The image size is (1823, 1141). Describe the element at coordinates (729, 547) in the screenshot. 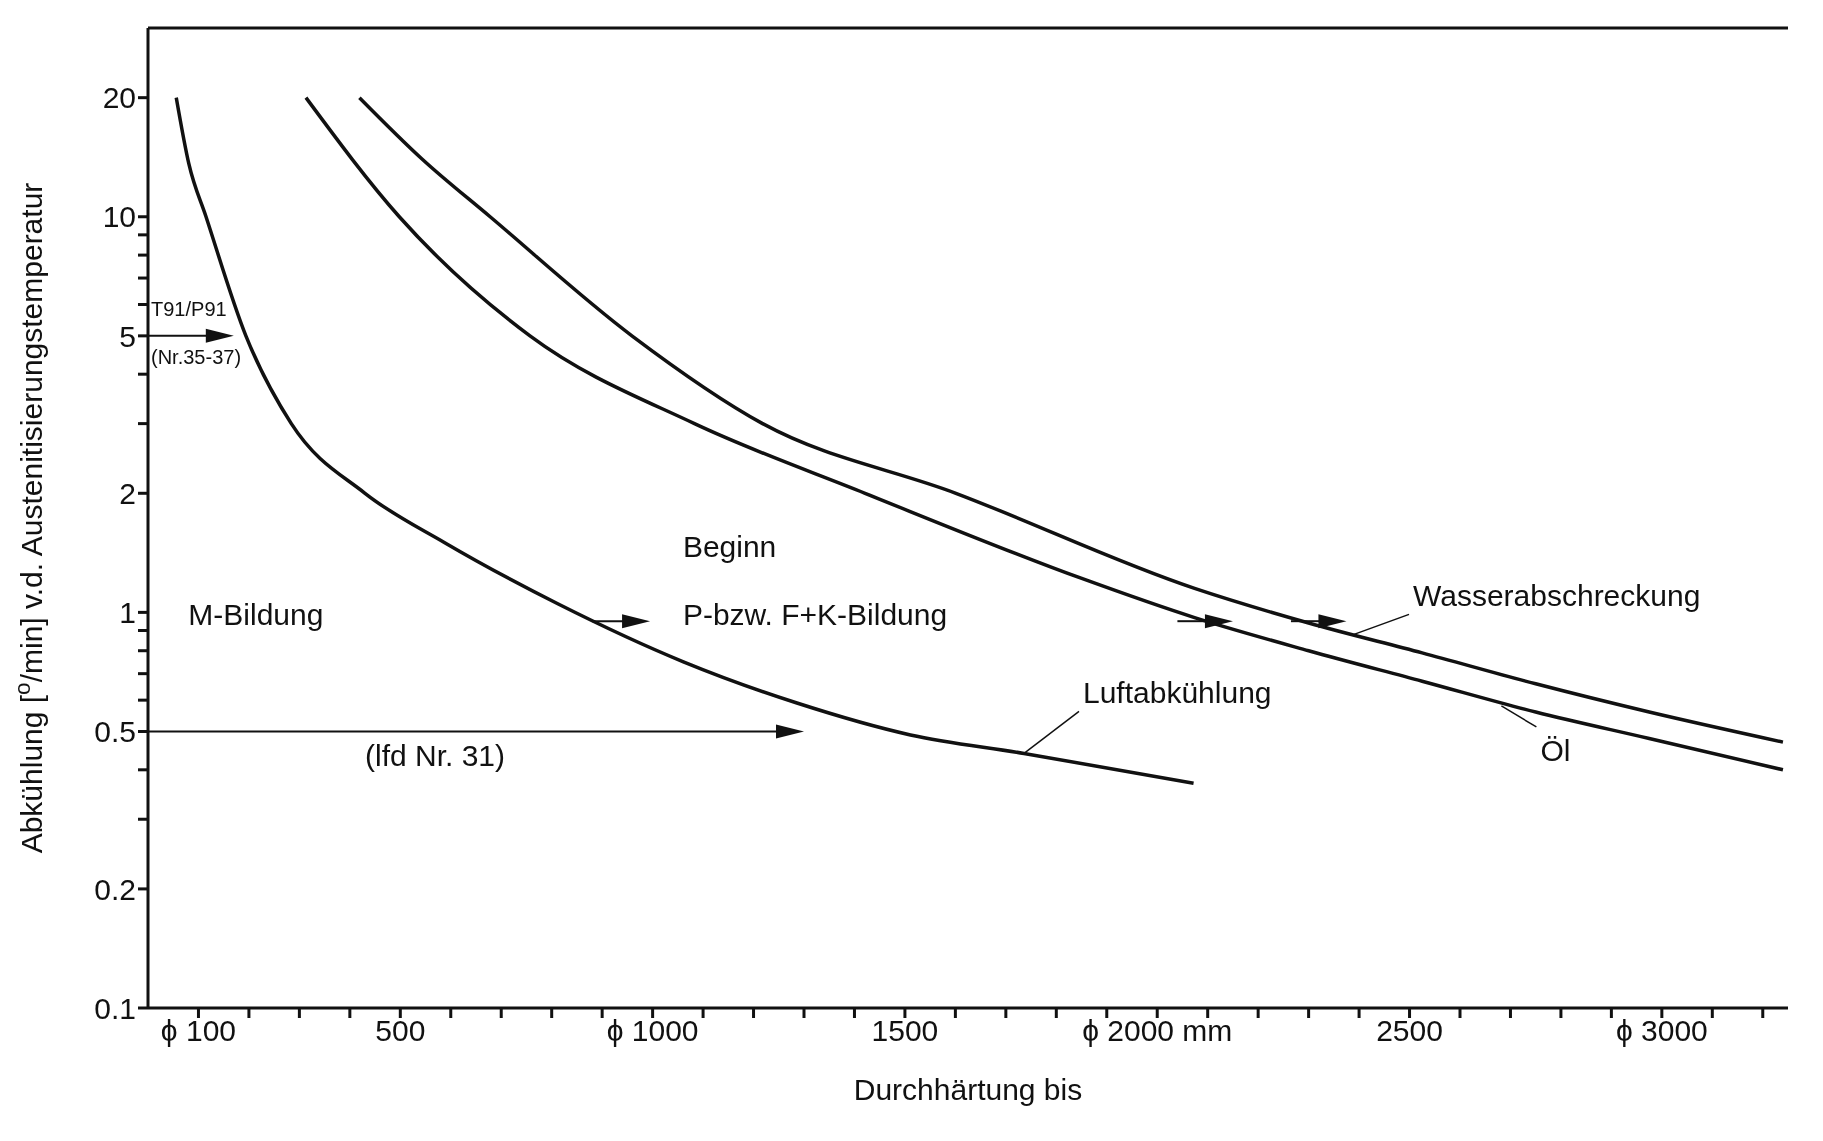

I see `annotation: Beginn` at that location.